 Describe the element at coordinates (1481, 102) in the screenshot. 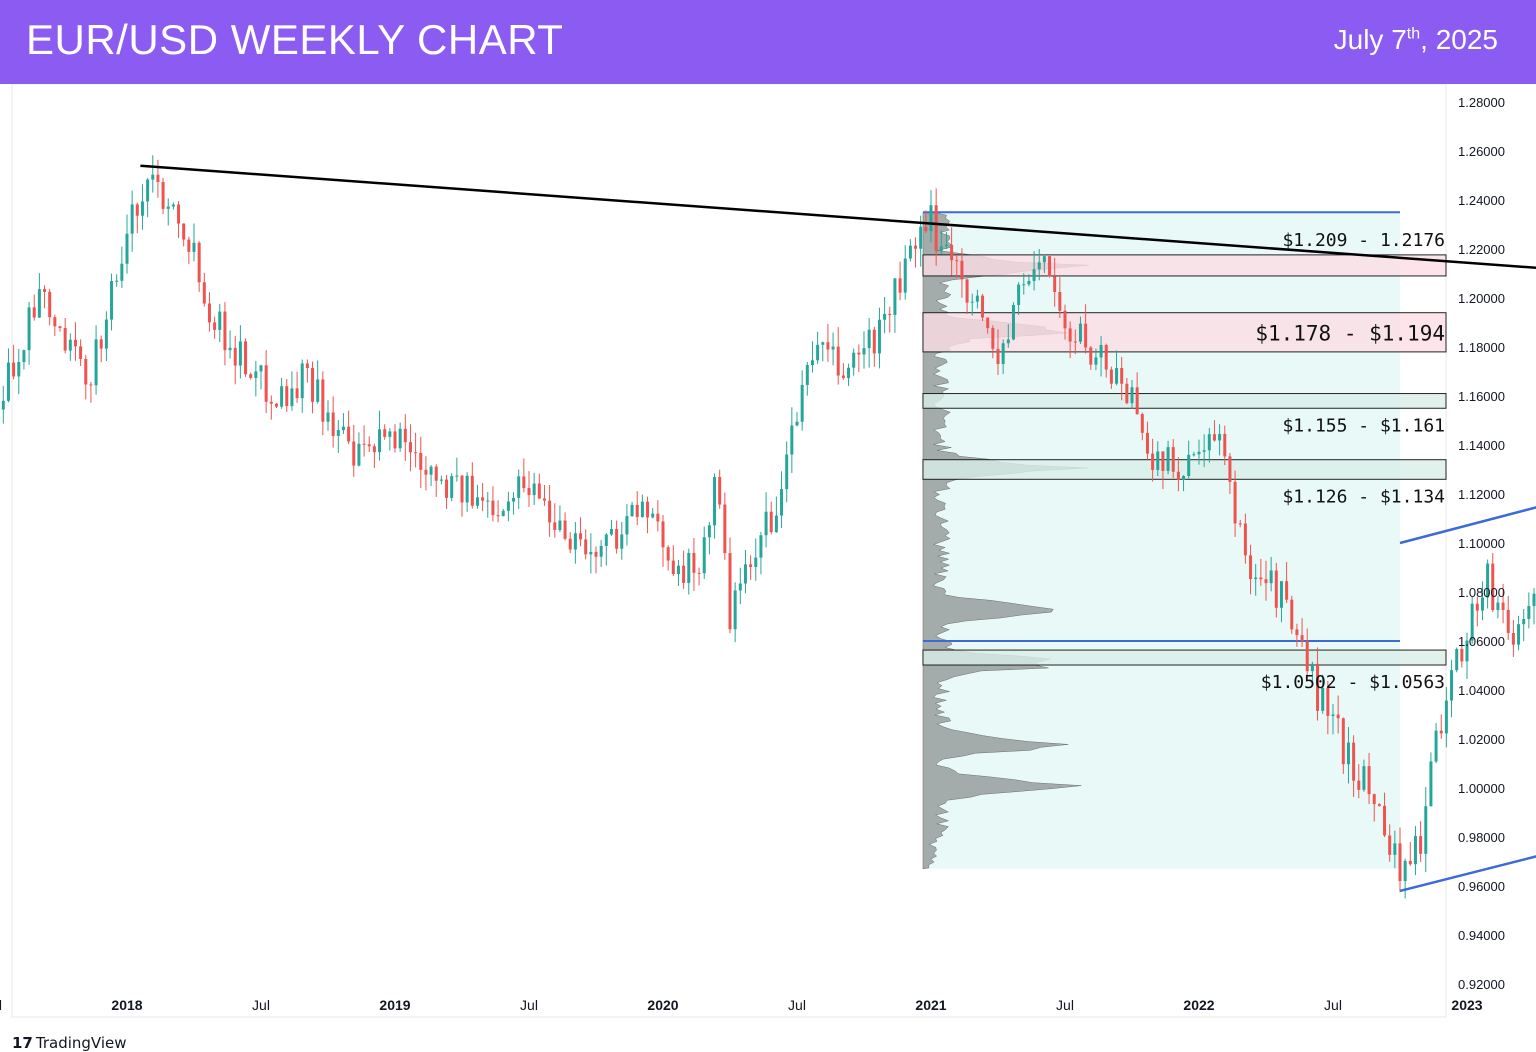

I see `y-tick-label: 1.28000` at that location.